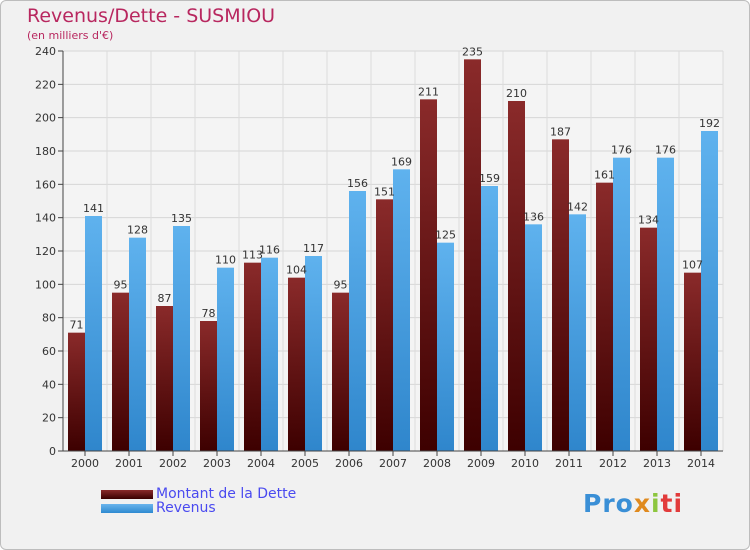 The width and height of the screenshot is (750, 550). Describe the element at coordinates (357, 183) in the screenshot. I see `data-label: 156` at that location.